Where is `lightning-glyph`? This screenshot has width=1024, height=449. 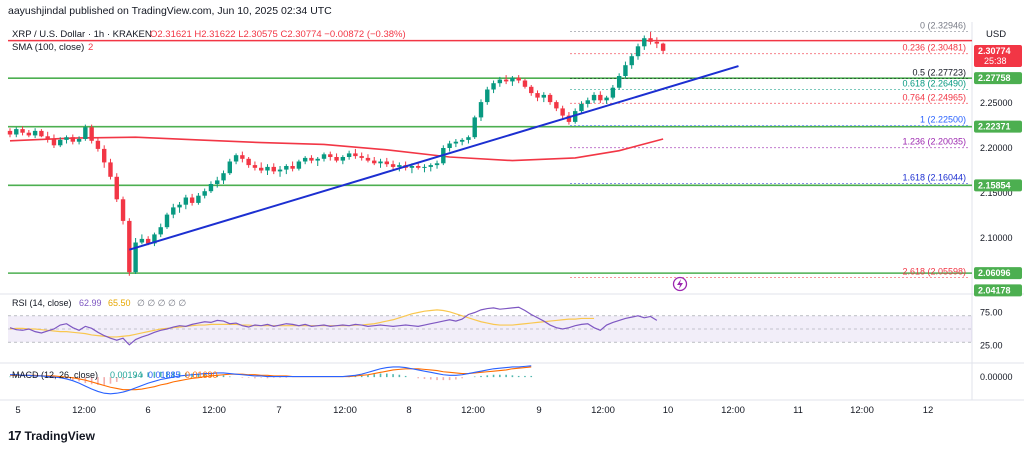 lightning-glyph is located at coordinates (680, 284).